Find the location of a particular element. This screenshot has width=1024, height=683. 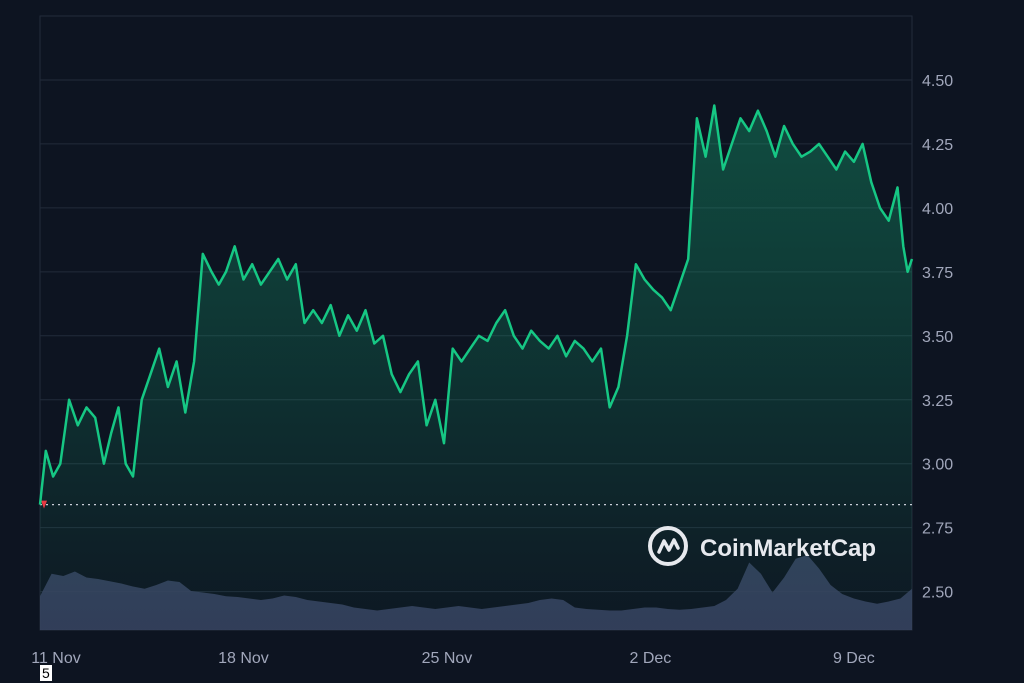

y-axis-ticks: 2.50 2.75 3.00 3.25 3.50 3.75 4.00 4.25 4.50 is located at coordinates (937, 337).